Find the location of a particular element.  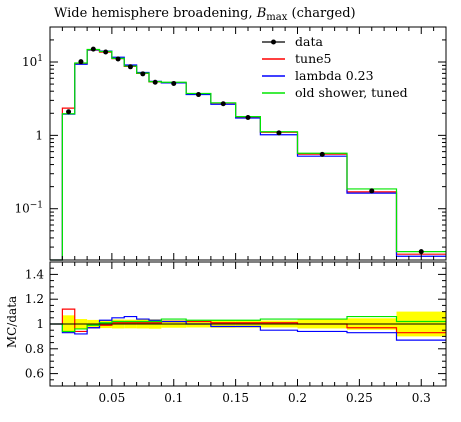

y-tick-label: 10⁻¹ is located at coordinates (28, 208).